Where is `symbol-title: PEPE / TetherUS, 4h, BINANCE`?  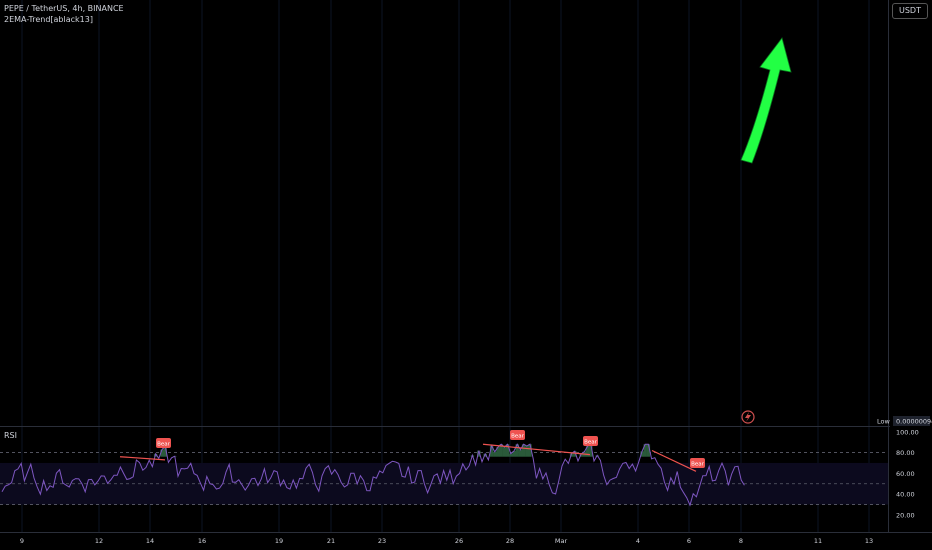 symbol-title: PEPE / TetherUS, 4h, BINANCE is located at coordinates (64, 8).